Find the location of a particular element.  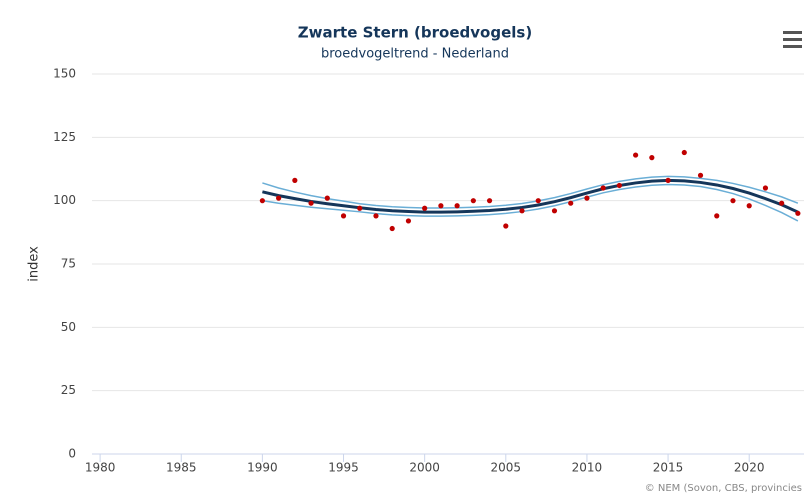

x-tick-label: 1990 is located at coordinates (262, 468).